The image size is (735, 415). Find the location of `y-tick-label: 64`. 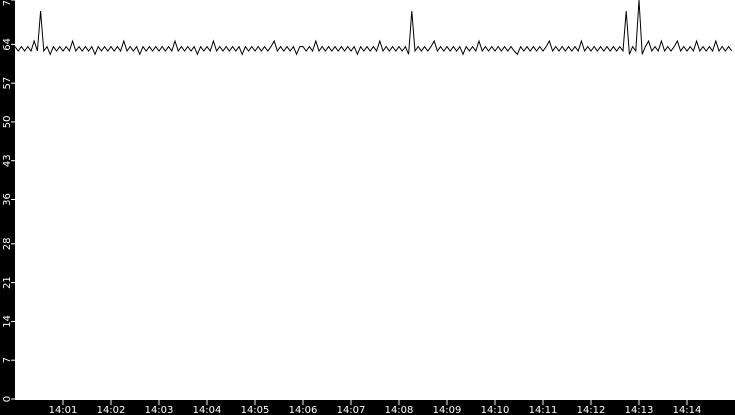

y-tick-label: 64 is located at coordinates (7, 44).